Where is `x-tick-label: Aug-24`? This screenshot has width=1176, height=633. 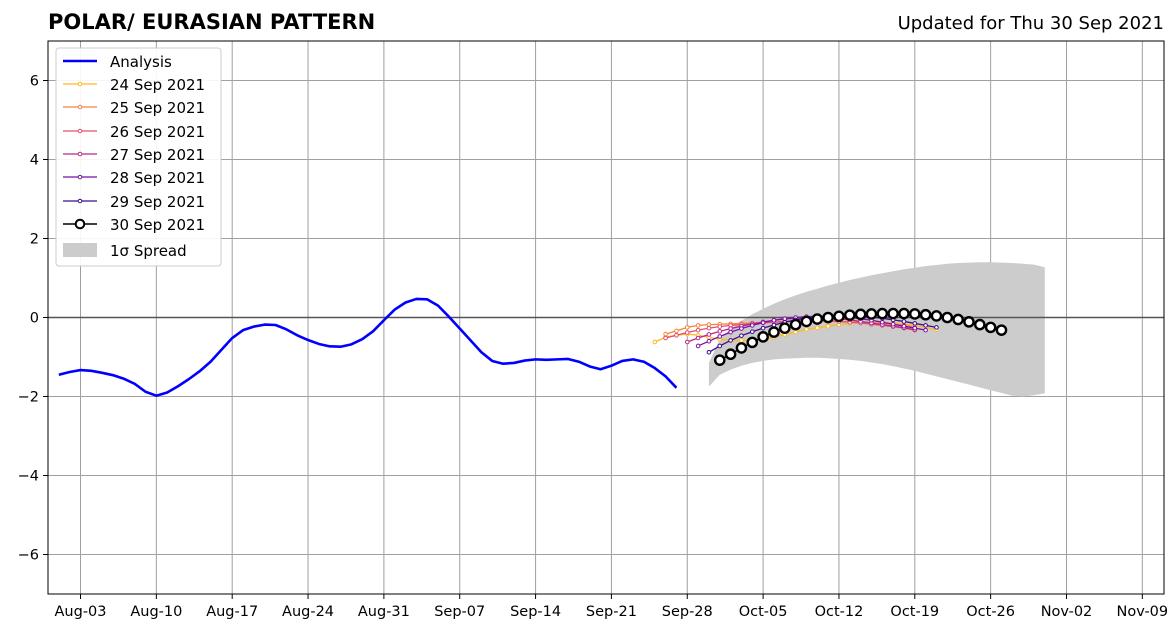 x-tick-label: Aug-24 is located at coordinates (308, 612).